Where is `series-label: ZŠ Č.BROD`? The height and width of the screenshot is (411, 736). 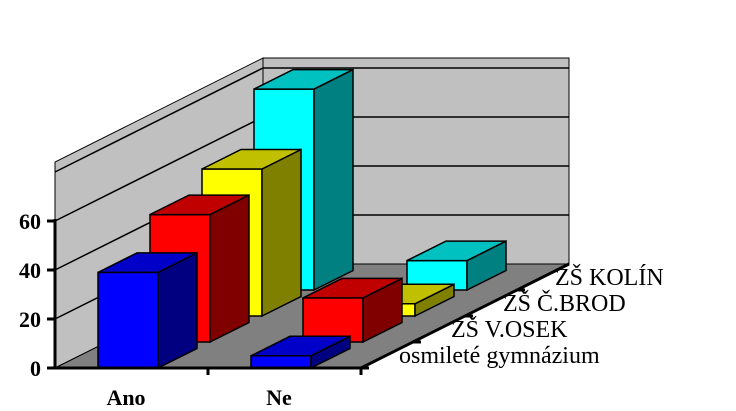
series-label: ZŠ Č.BROD is located at coordinates (564, 303).